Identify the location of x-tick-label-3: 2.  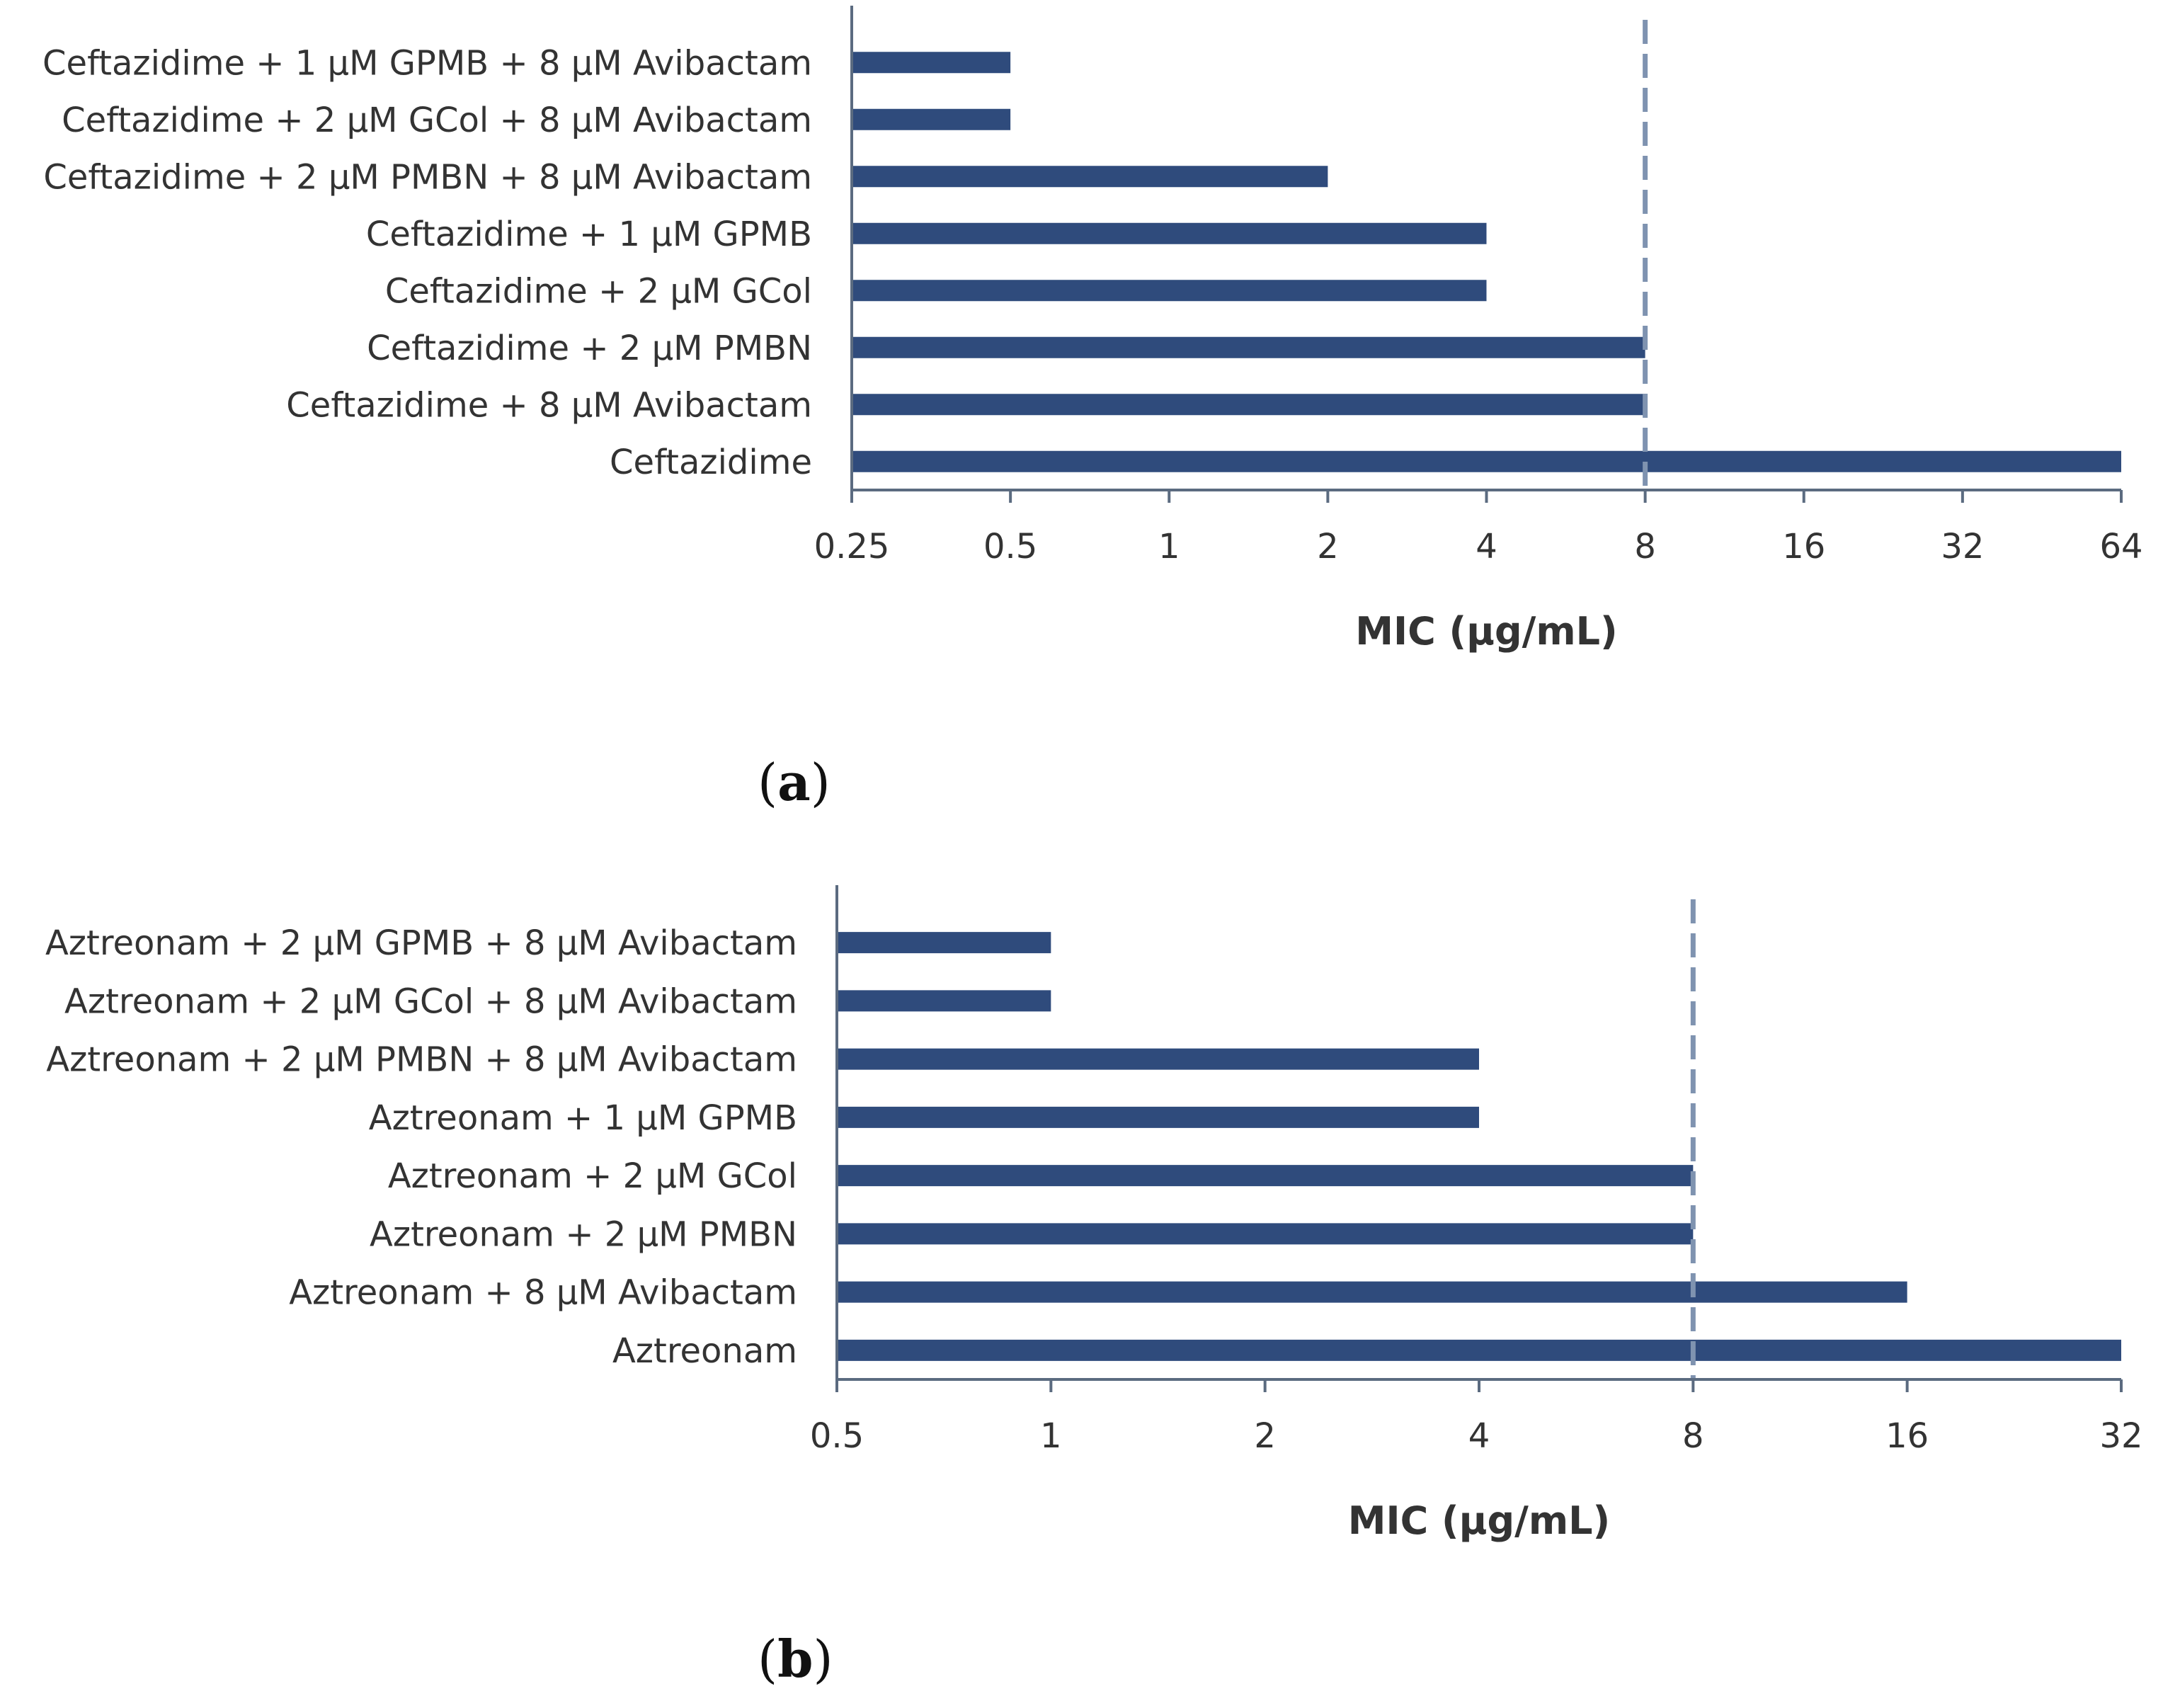
(1265, 1436).